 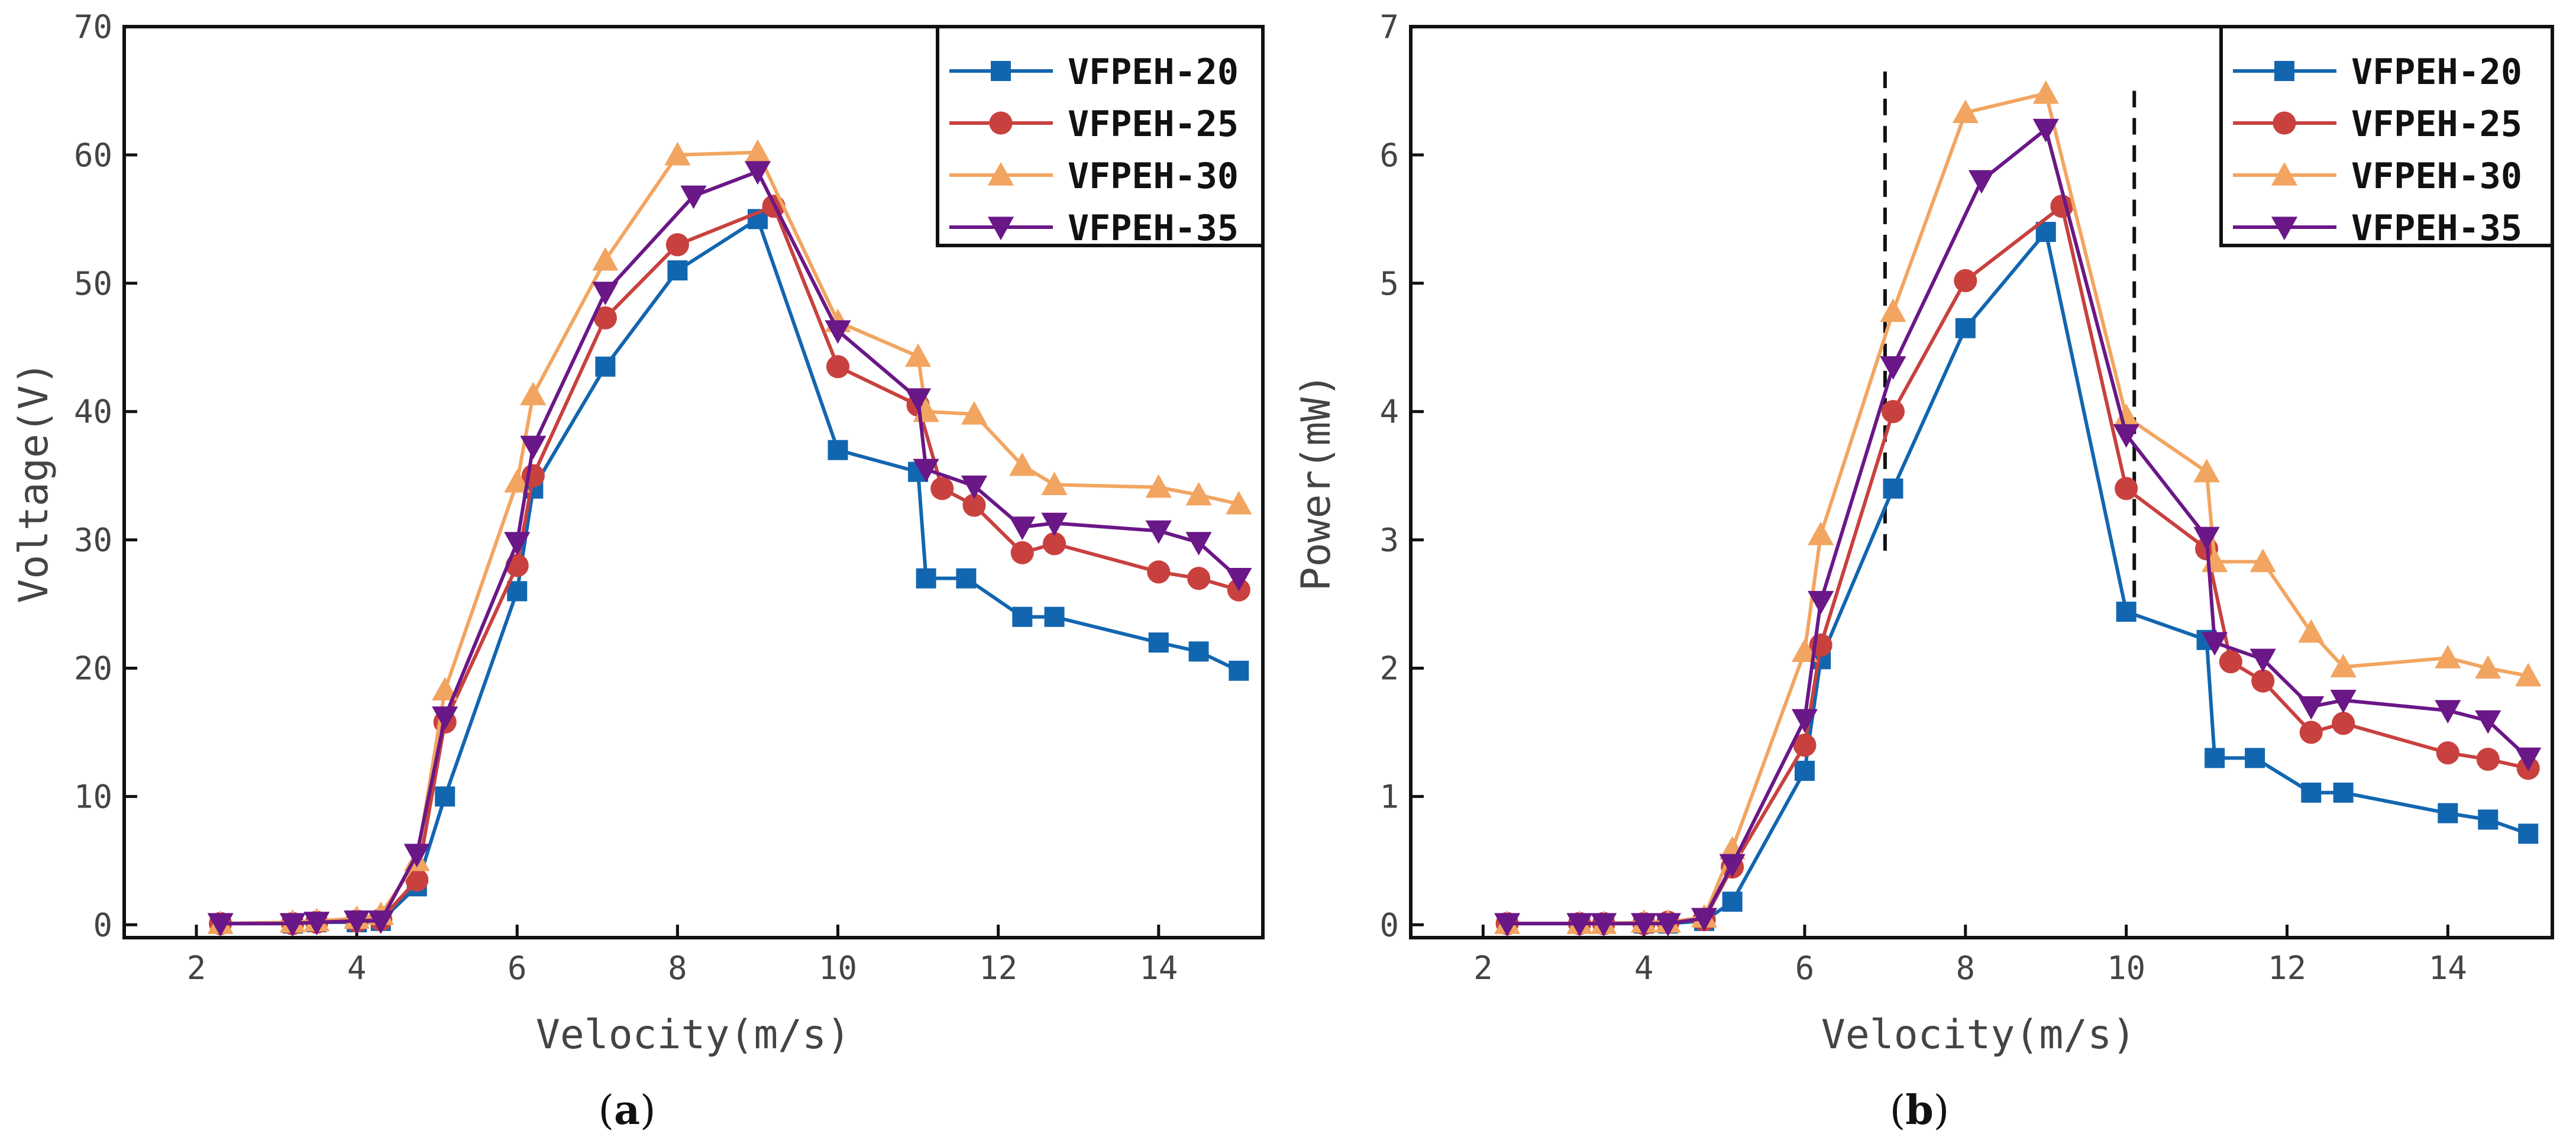 What do you see at coordinates (1316, 482) in the screenshot?
I see `y-axis-label-b: Power(mW)` at bounding box center [1316, 482].